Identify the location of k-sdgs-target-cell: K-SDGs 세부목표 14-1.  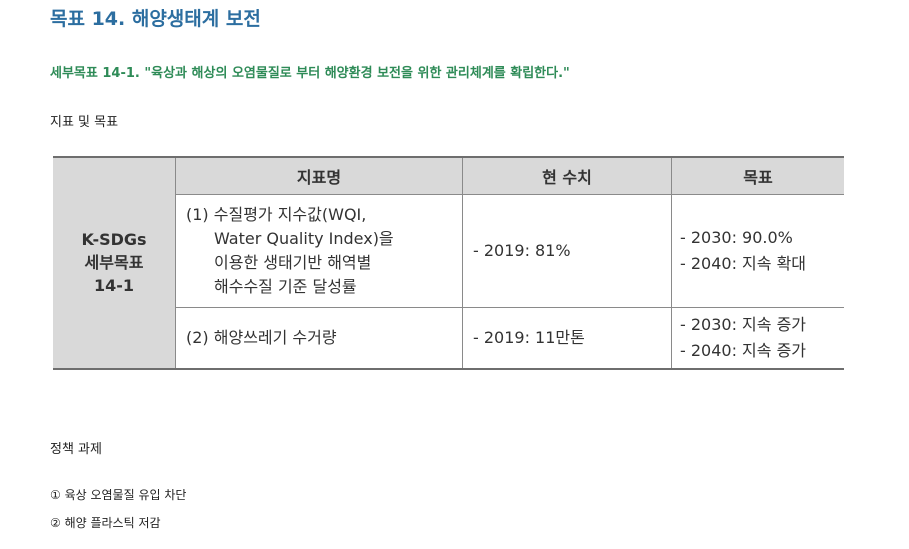
(114, 263).